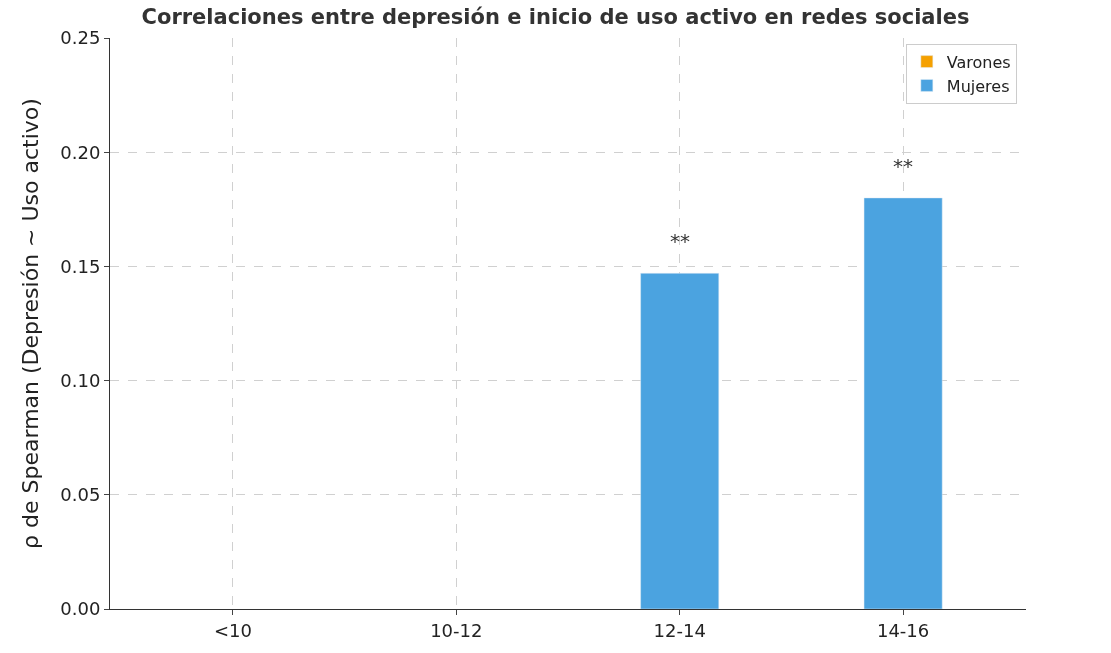 This screenshot has width=1111, height=653. Describe the element at coordinates (456, 630) in the screenshot. I see `x-tick-label: 10-12` at that location.